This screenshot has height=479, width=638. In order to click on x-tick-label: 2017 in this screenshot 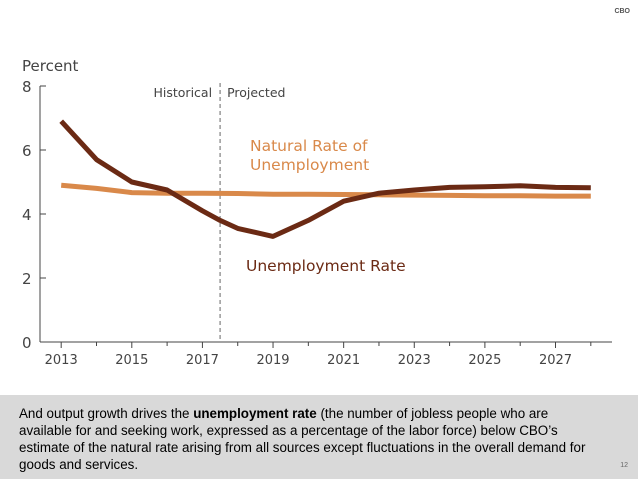, I will do `click(202, 360)`.